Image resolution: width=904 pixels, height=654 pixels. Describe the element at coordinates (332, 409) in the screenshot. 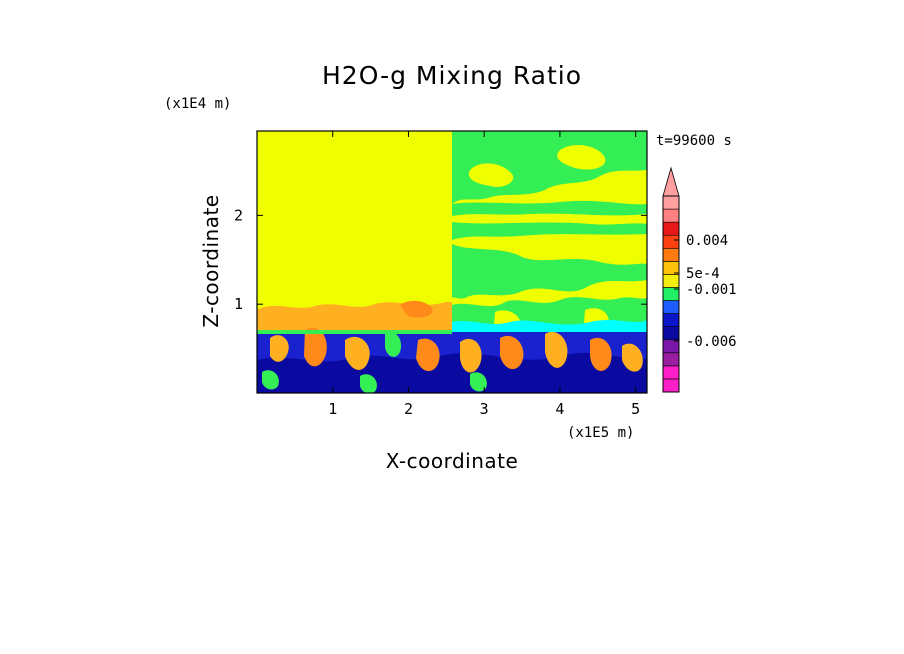

I see `x-tick-label: 1` at that location.